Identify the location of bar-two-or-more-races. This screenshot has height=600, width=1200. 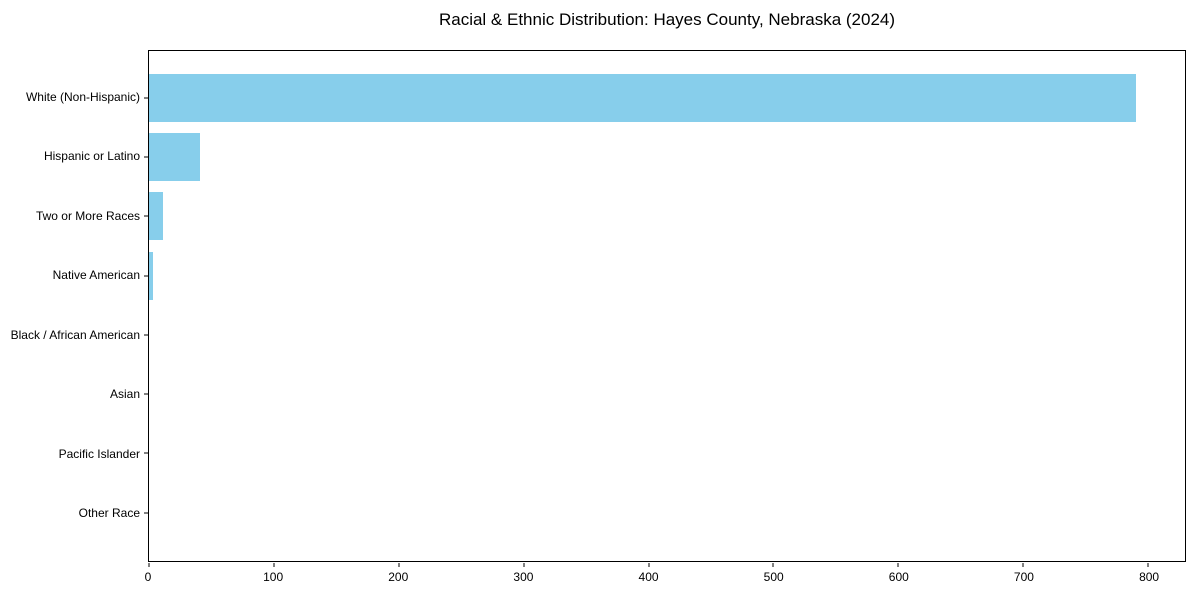
(156, 216).